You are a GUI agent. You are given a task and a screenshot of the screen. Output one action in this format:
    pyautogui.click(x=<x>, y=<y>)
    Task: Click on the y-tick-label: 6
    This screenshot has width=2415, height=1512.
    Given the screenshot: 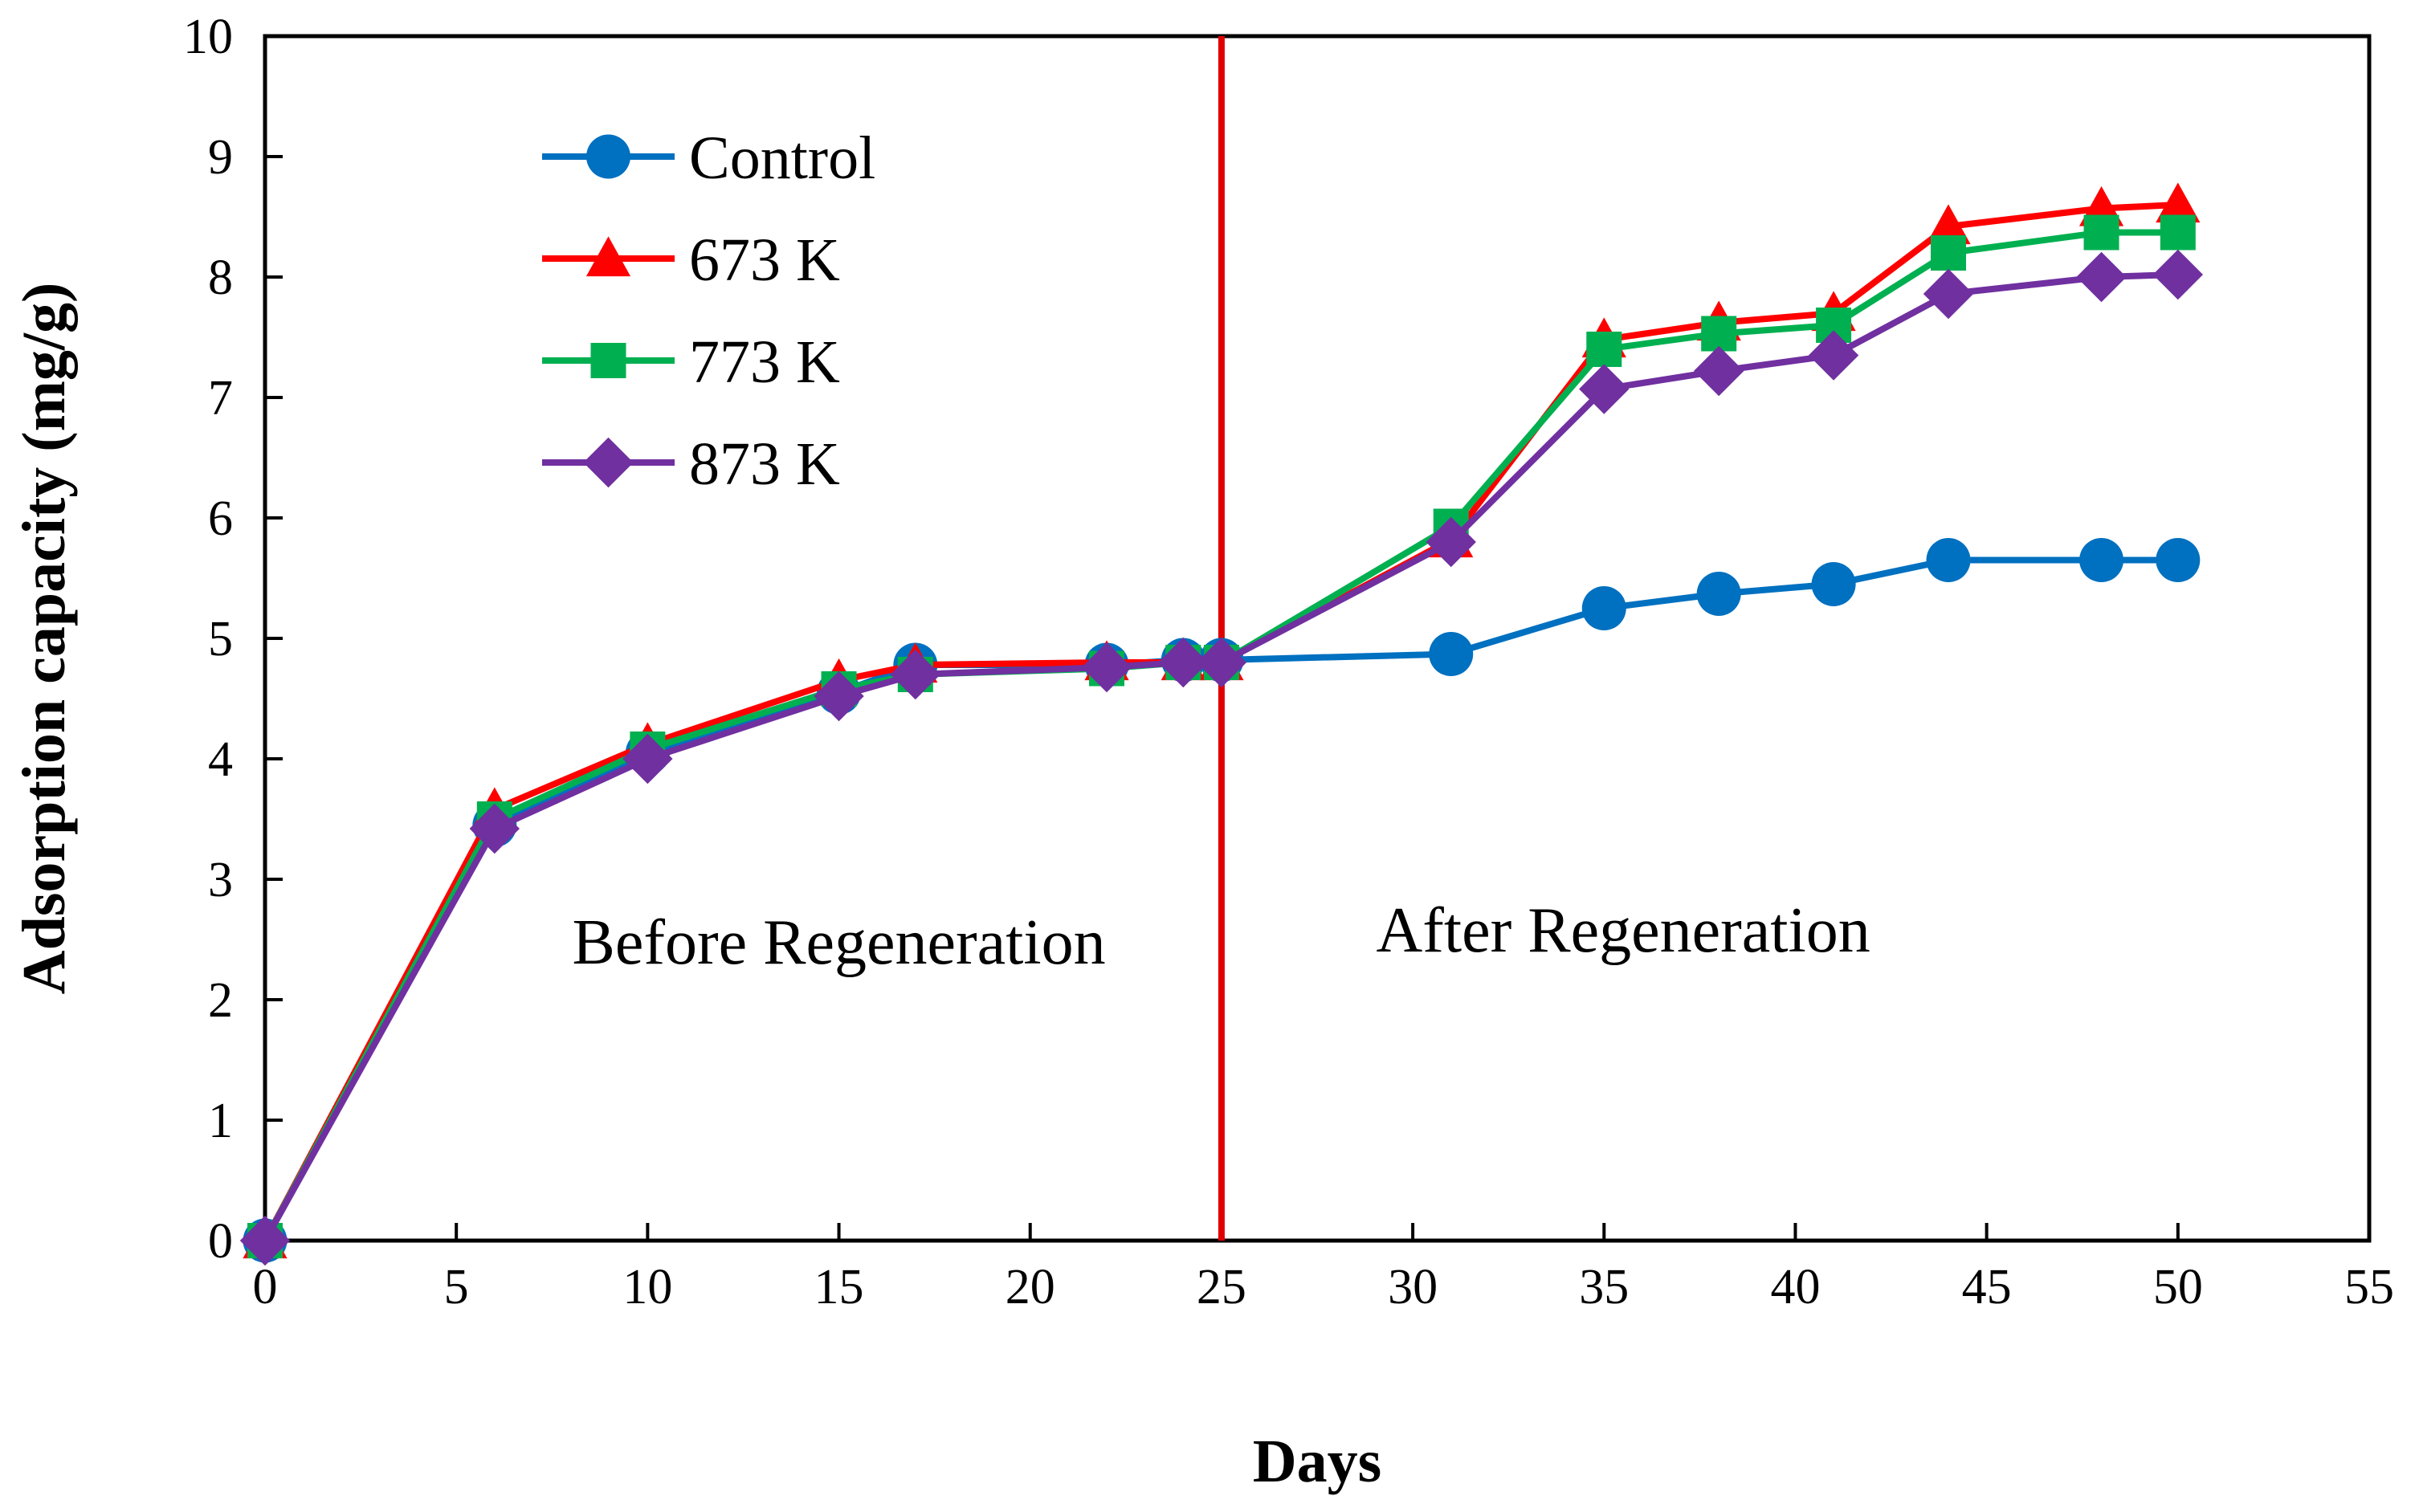 What is the action you would take?
    pyautogui.click(x=220, y=518)
    